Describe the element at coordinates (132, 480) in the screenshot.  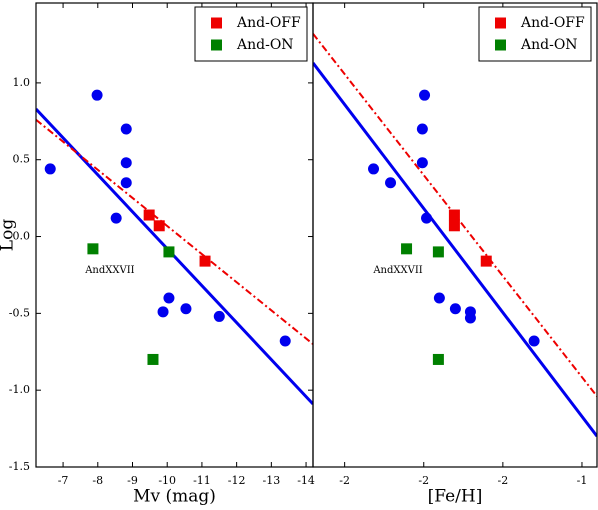
I see `x-tick-label: -9` at that location.